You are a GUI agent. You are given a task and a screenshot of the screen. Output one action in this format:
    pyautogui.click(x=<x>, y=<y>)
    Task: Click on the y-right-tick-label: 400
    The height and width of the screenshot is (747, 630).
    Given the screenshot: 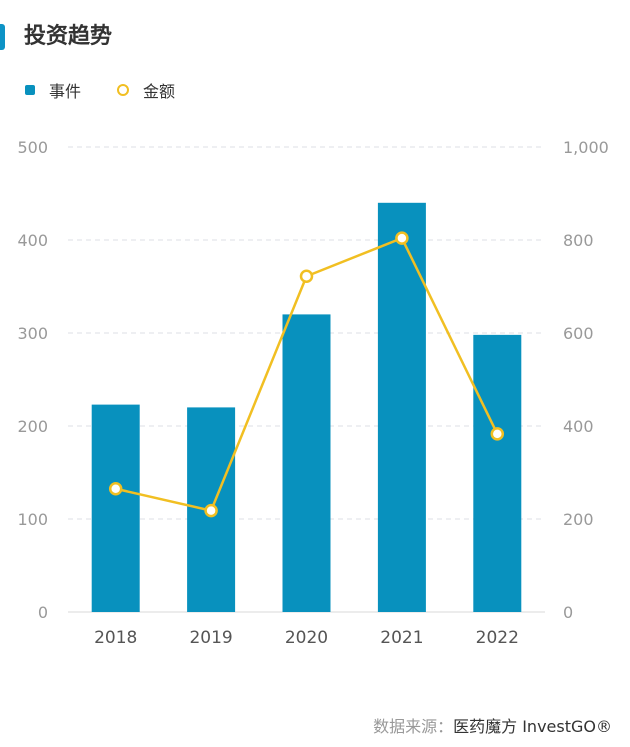 What is the action you would take?
    pyautogui.click(x=578, y=426)
    